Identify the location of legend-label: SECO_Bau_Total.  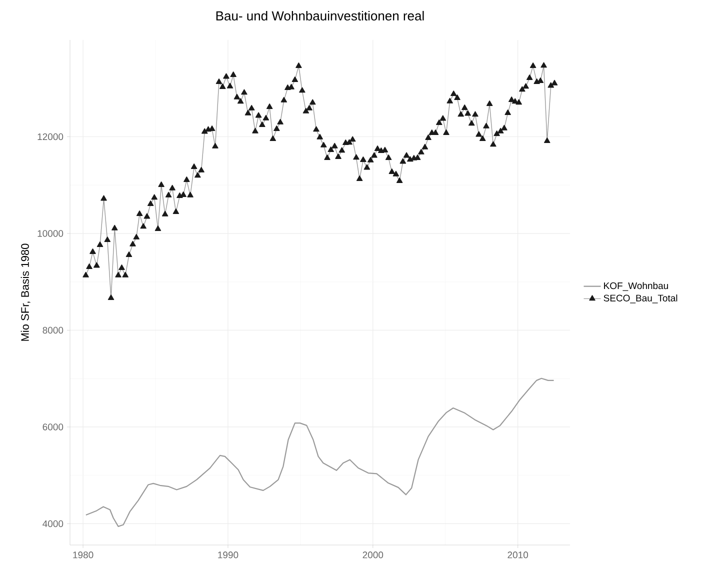
(641, 299).